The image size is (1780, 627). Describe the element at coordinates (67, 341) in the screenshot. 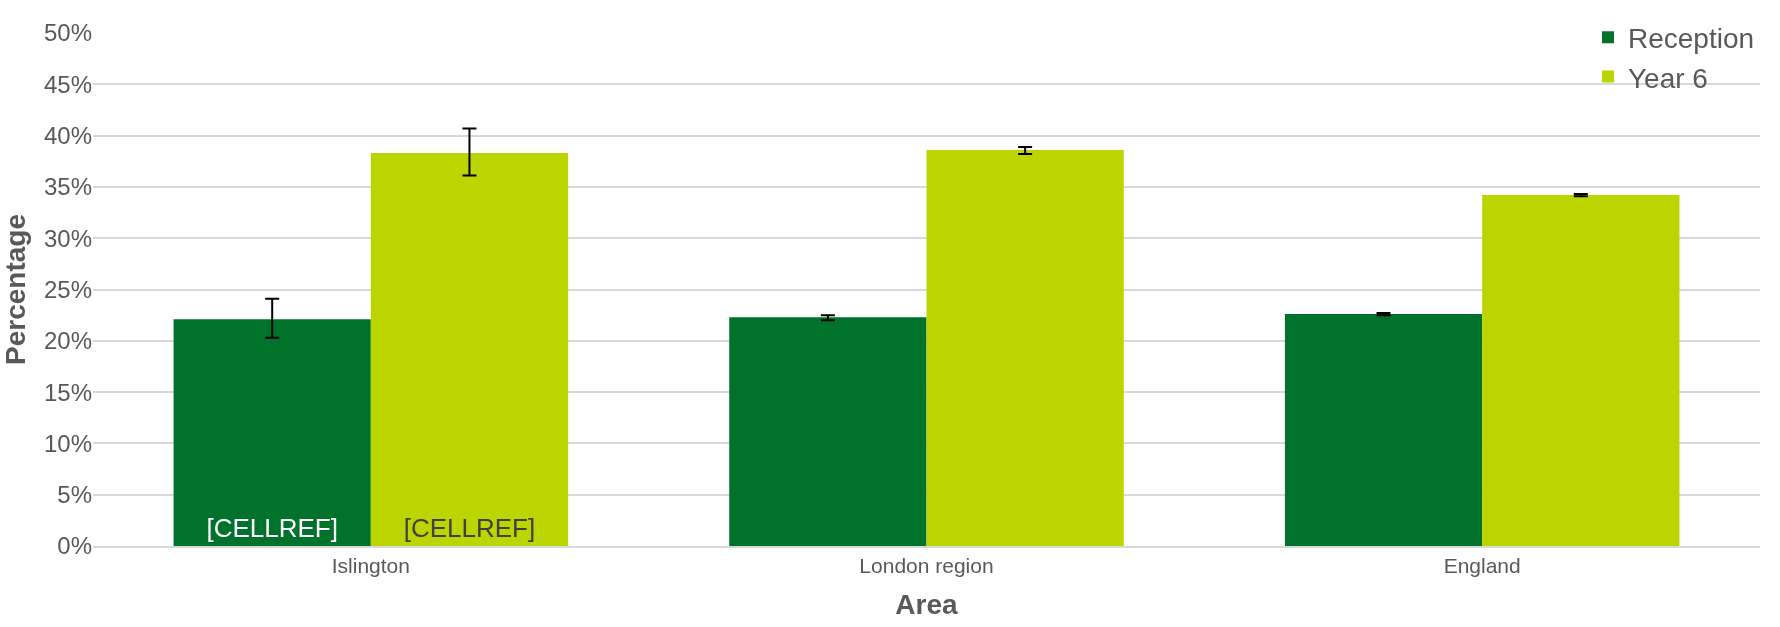

I see `y-tick-label: 20%` at that location.